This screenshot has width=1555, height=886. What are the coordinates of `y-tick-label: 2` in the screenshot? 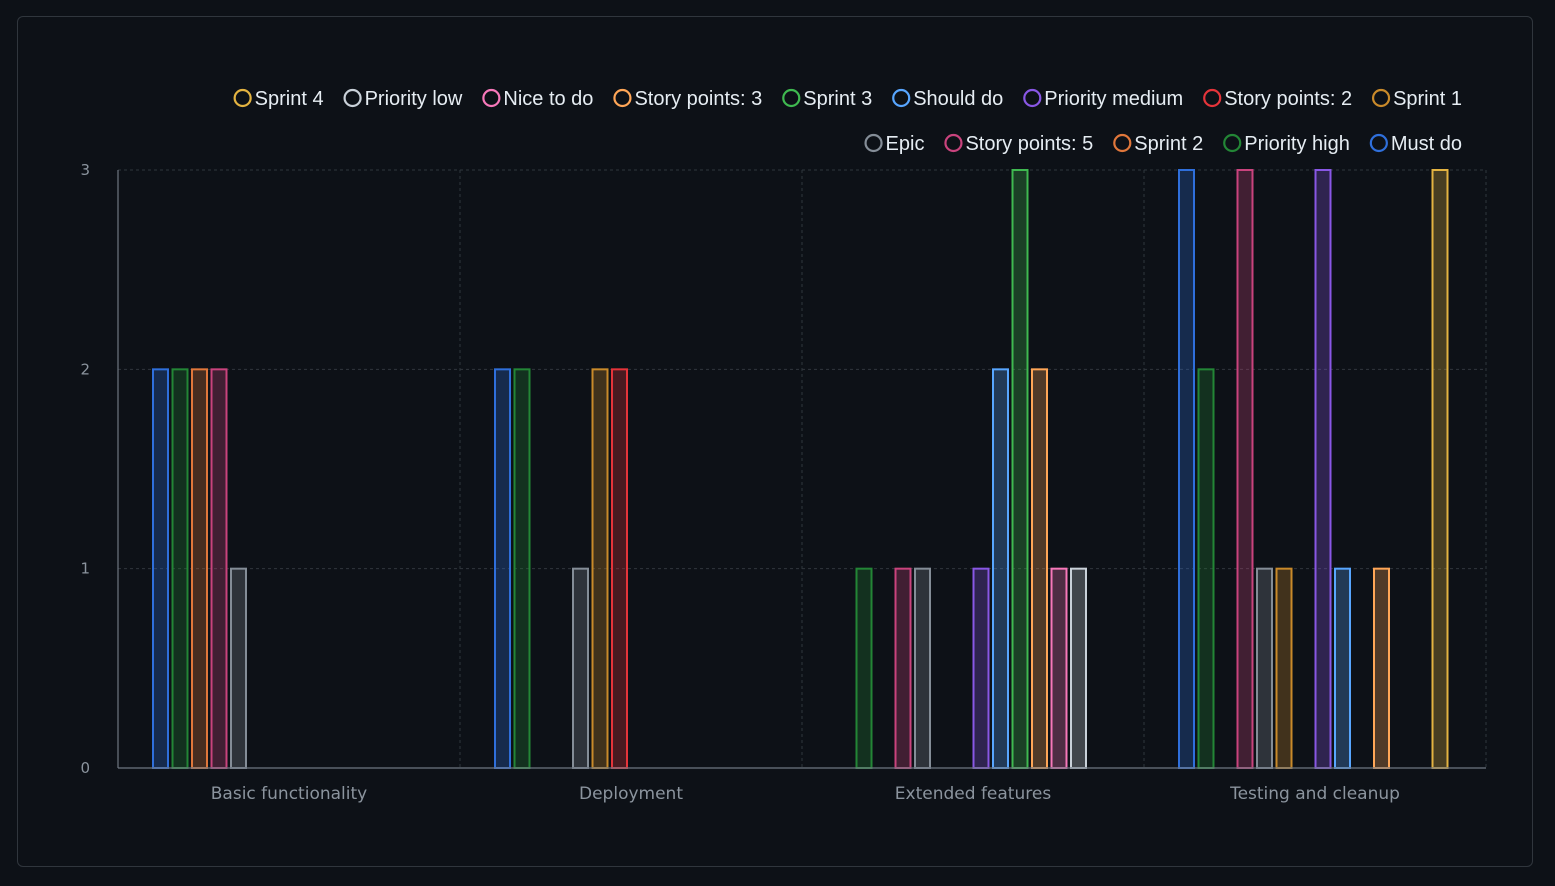 It's located at (85, 369).